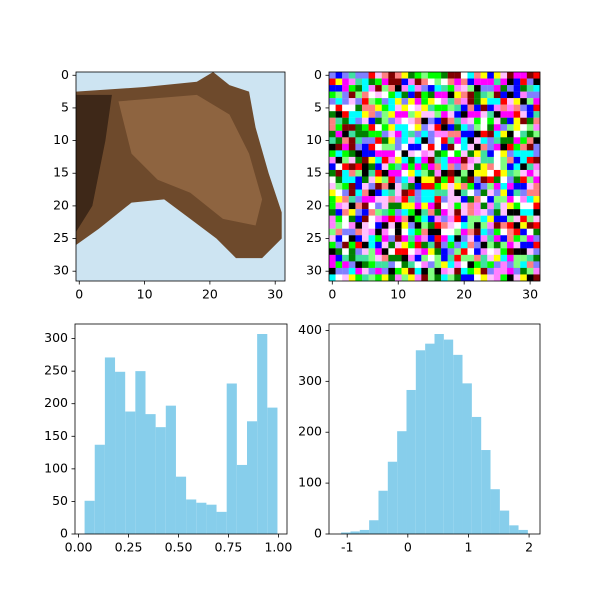 The width and height of the screenshot is (600, 600). I want to click on x-tick-label: 0.25, so click(129, 547).